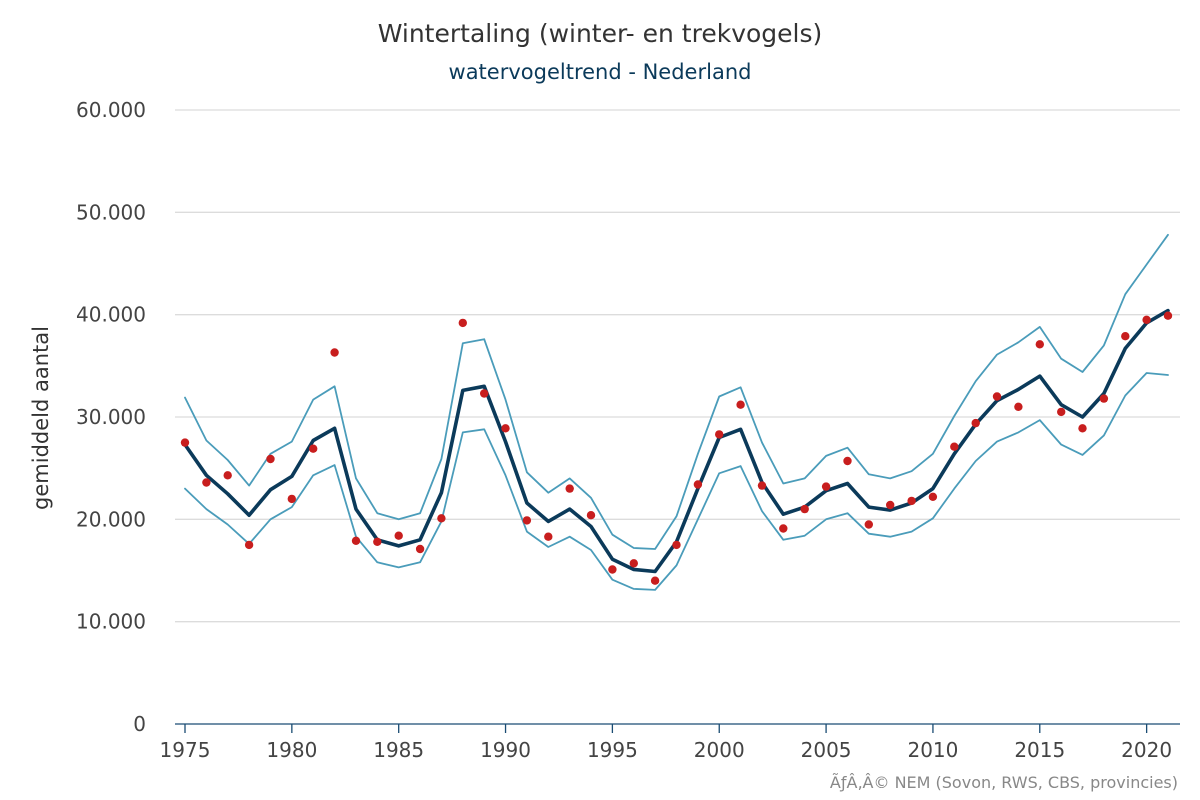 The width and height of the screenshot is (1200, 800). What do you see at coordinates (932, 750) in the screenshot?
I see `x-tick-label: 2010` at bounding box center [932, 750].